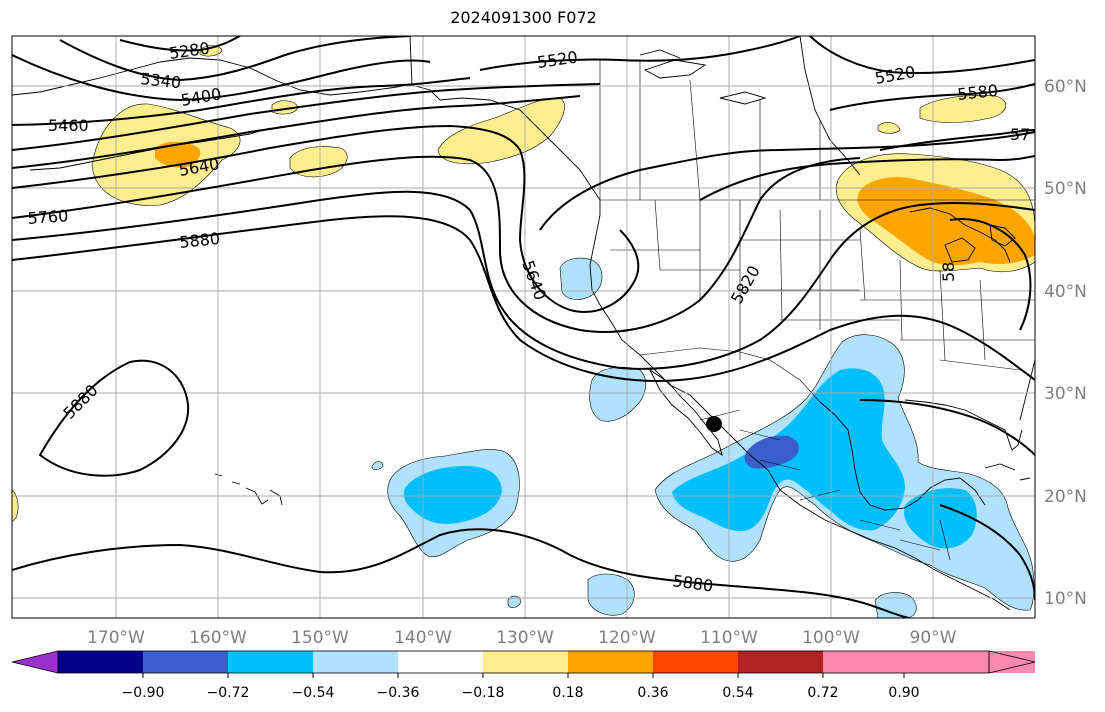 Image resolution: width=1105 pixels, height=712 pixels. Describe the element at coordinates (398, 693) in the screenshot. I see `colorbar-label-4: −0.36` at that location.